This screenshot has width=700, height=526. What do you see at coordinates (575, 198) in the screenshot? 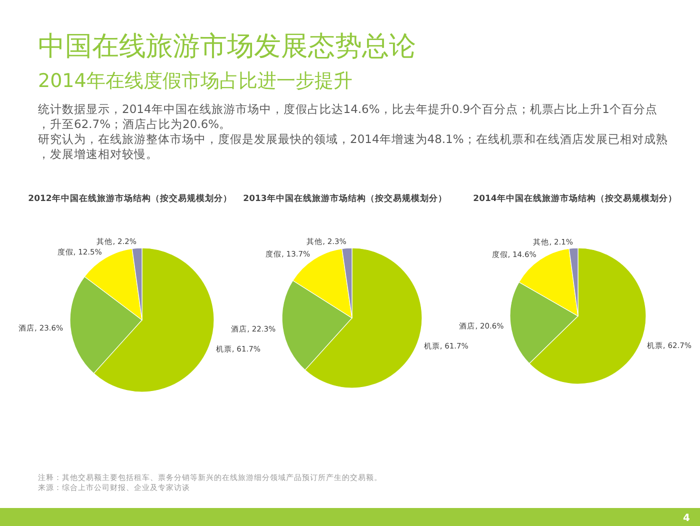
I see `chart-title: 2014年中国在线旅游市场结构（按交易规模划分）` at bounding box center [575, 198].